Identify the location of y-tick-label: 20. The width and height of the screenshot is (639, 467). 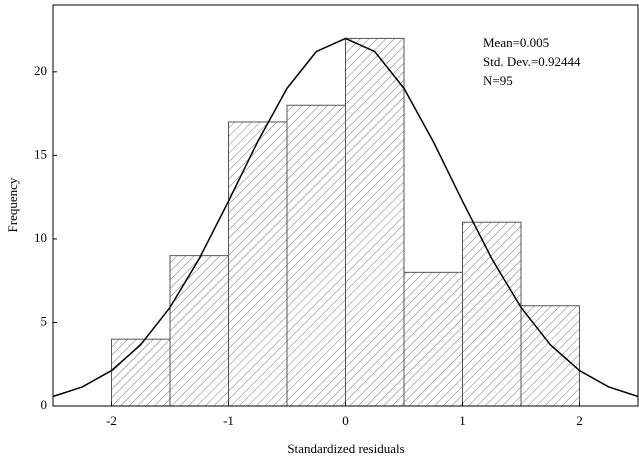
(40, 70).